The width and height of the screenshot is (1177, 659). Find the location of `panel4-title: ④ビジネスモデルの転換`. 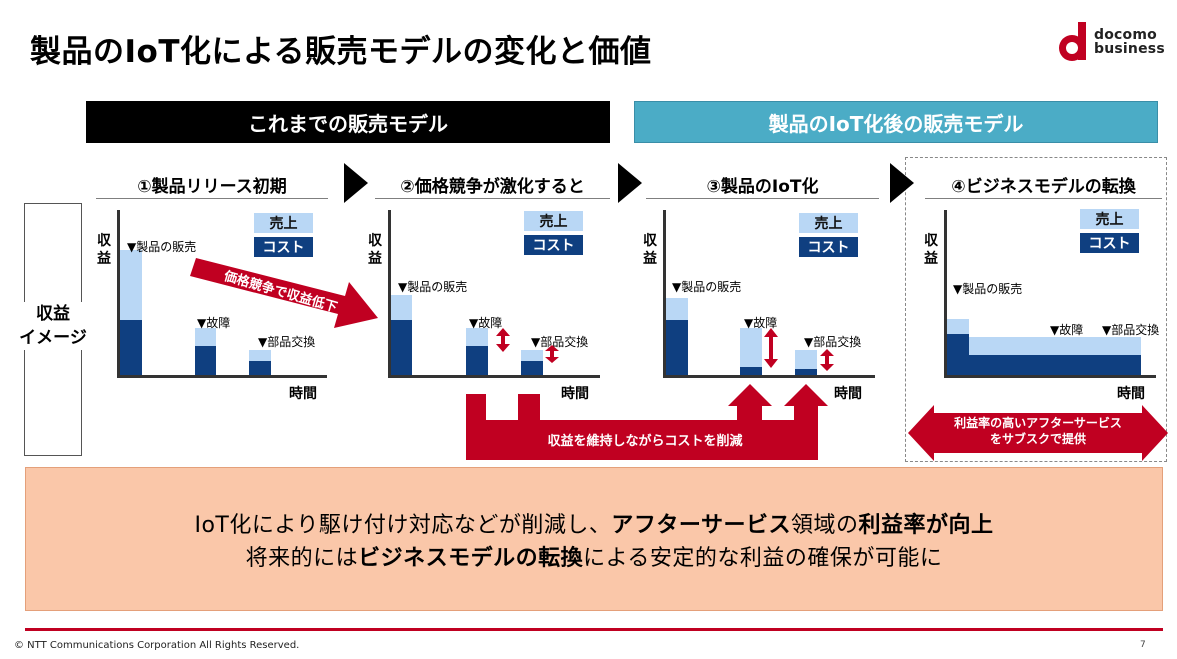

panel4-title: ④ビジネスモデルの転換 is located at coordinates (1043, 185).